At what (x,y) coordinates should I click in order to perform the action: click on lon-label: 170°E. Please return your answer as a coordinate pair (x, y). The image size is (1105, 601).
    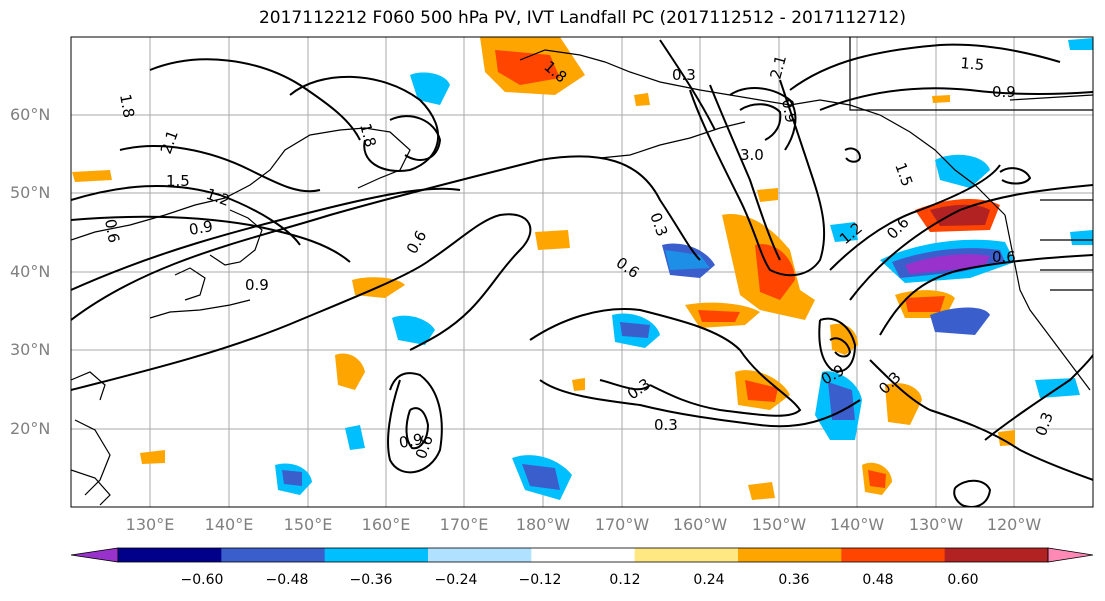
    Looking at the image, I should click on (464, 524).